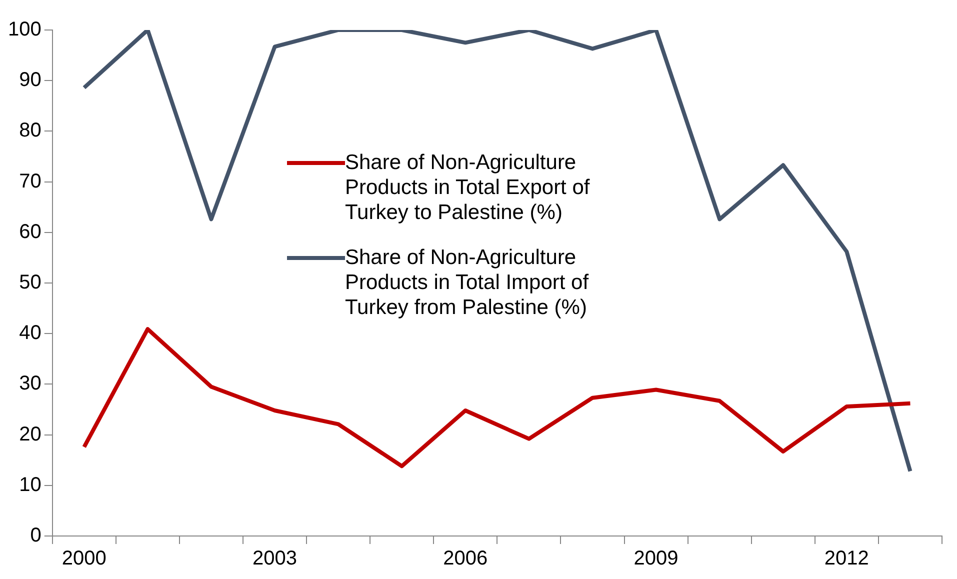 The image size is (957, 579). I want to click on x-tick-label: 2003, so click(275, 559).